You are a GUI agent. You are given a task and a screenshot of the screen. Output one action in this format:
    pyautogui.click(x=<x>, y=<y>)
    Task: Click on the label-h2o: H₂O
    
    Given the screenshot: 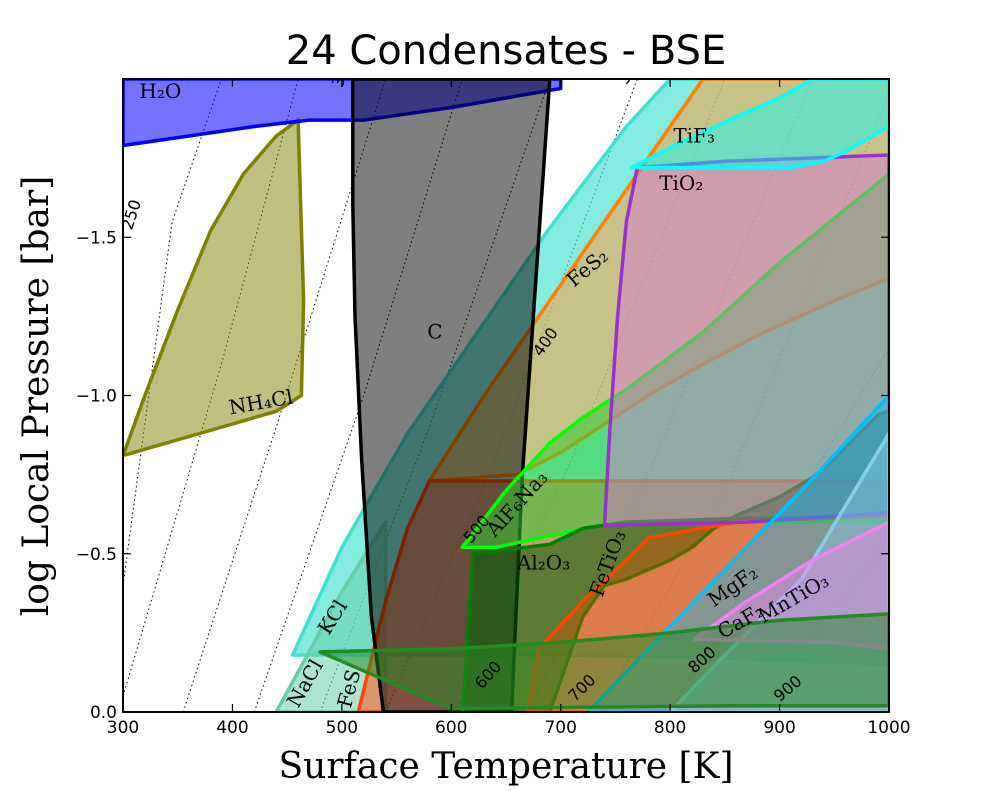 What is the action you would take?
    pyautogui.click(x=160, y=91)
    